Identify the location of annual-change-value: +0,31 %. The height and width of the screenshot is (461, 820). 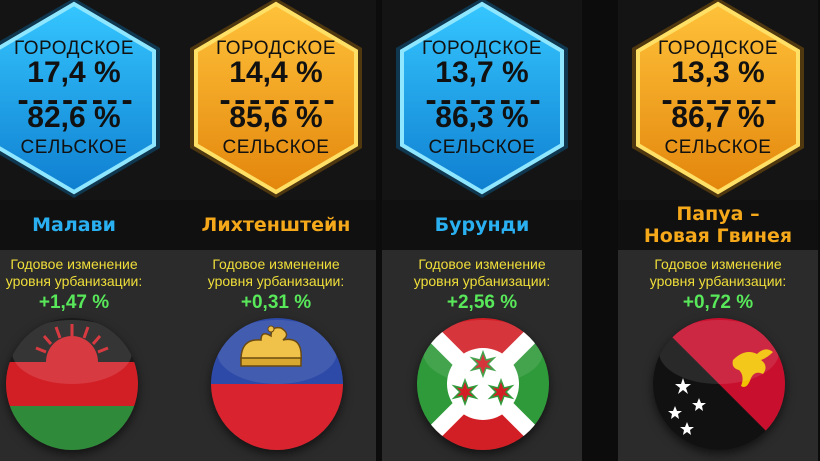
(276, 302).